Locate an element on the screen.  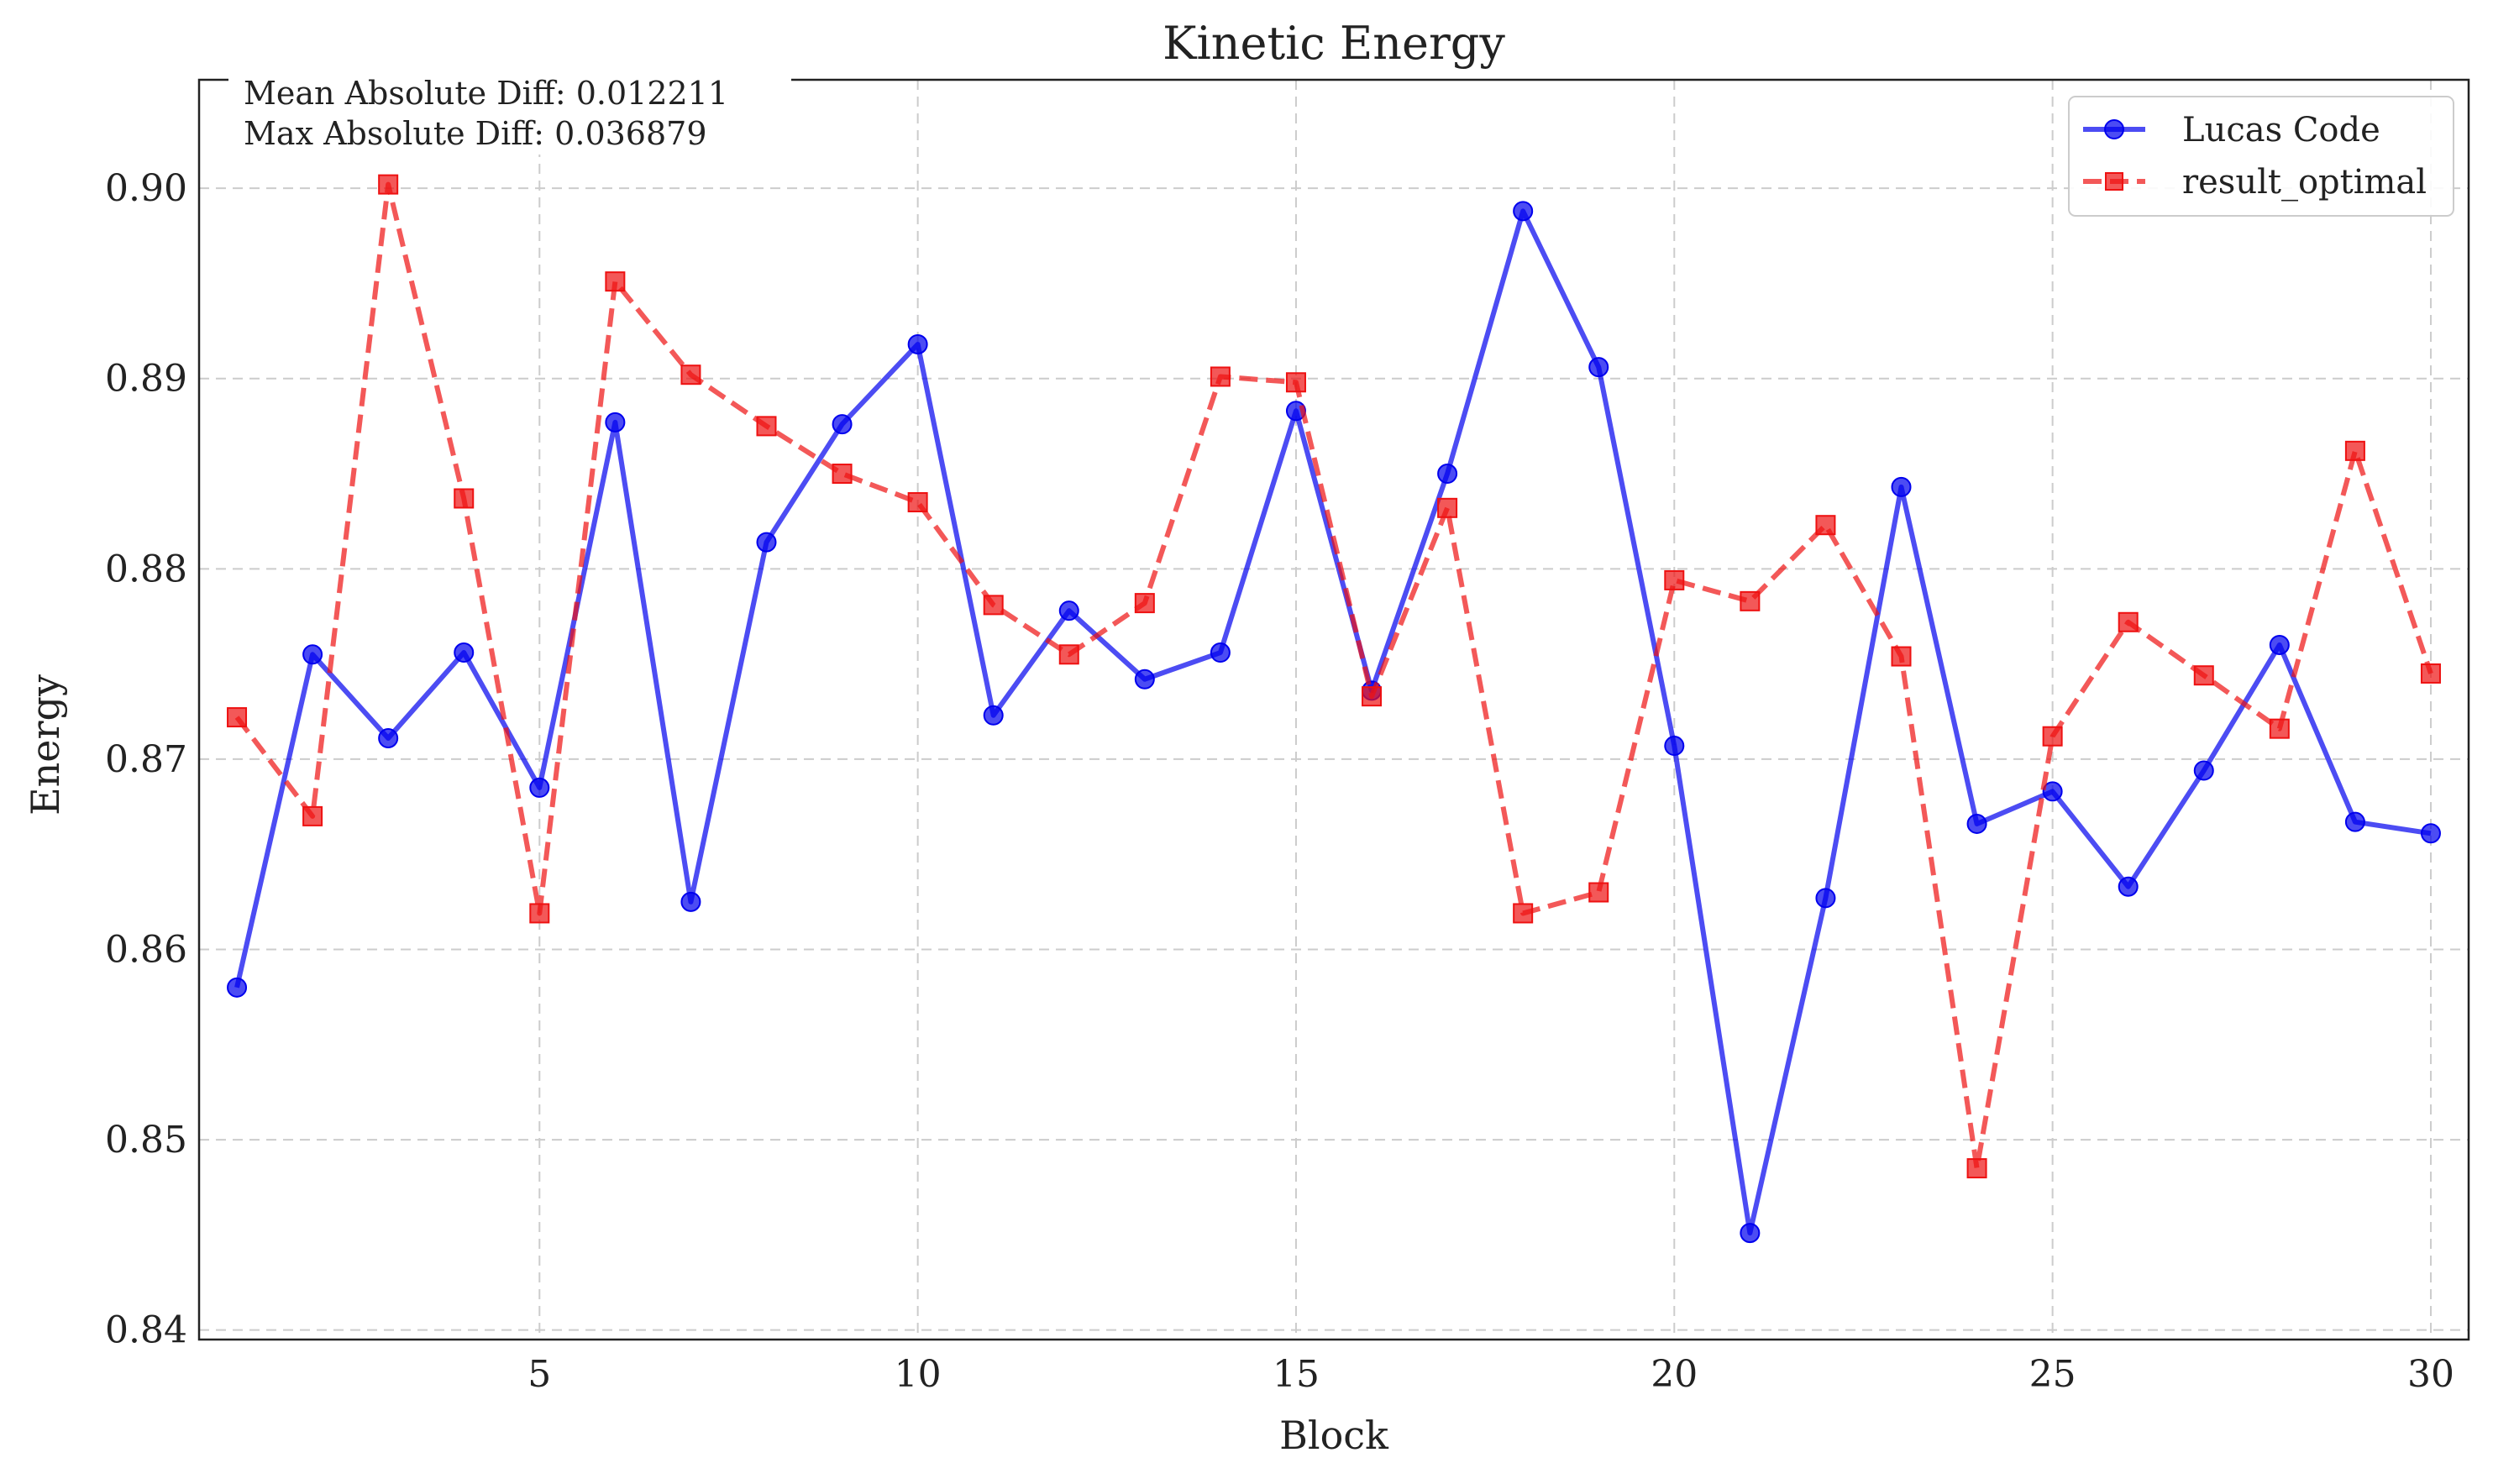
stats-annotation-box is located at coordinates (510, 111).